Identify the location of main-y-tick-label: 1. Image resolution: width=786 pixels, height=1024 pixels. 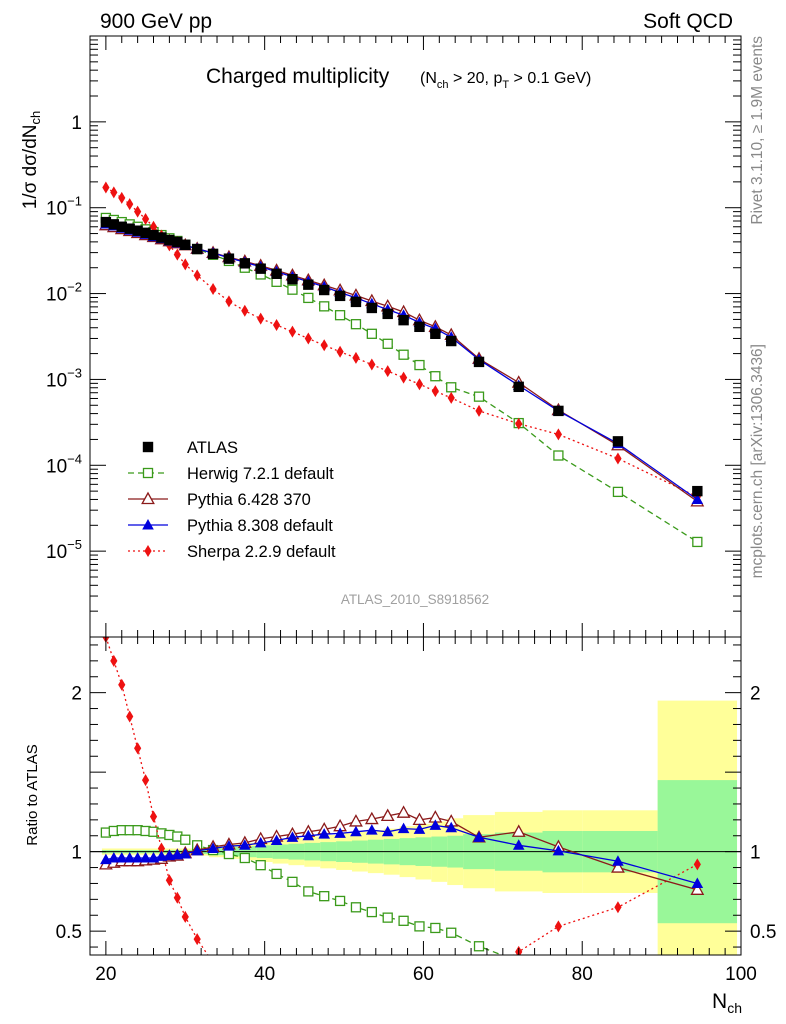
(76, 123).